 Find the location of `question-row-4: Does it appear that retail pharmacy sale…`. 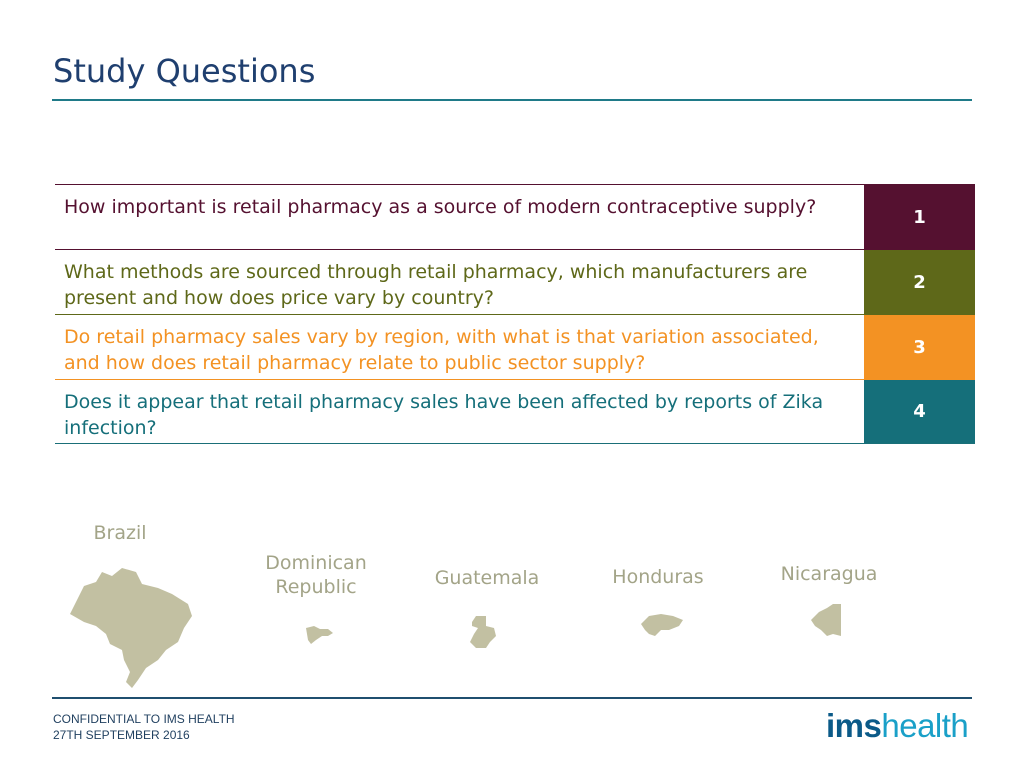

question-row-4: Does it appear that retail pharmacy sale… is located at coordinates (515, 411).